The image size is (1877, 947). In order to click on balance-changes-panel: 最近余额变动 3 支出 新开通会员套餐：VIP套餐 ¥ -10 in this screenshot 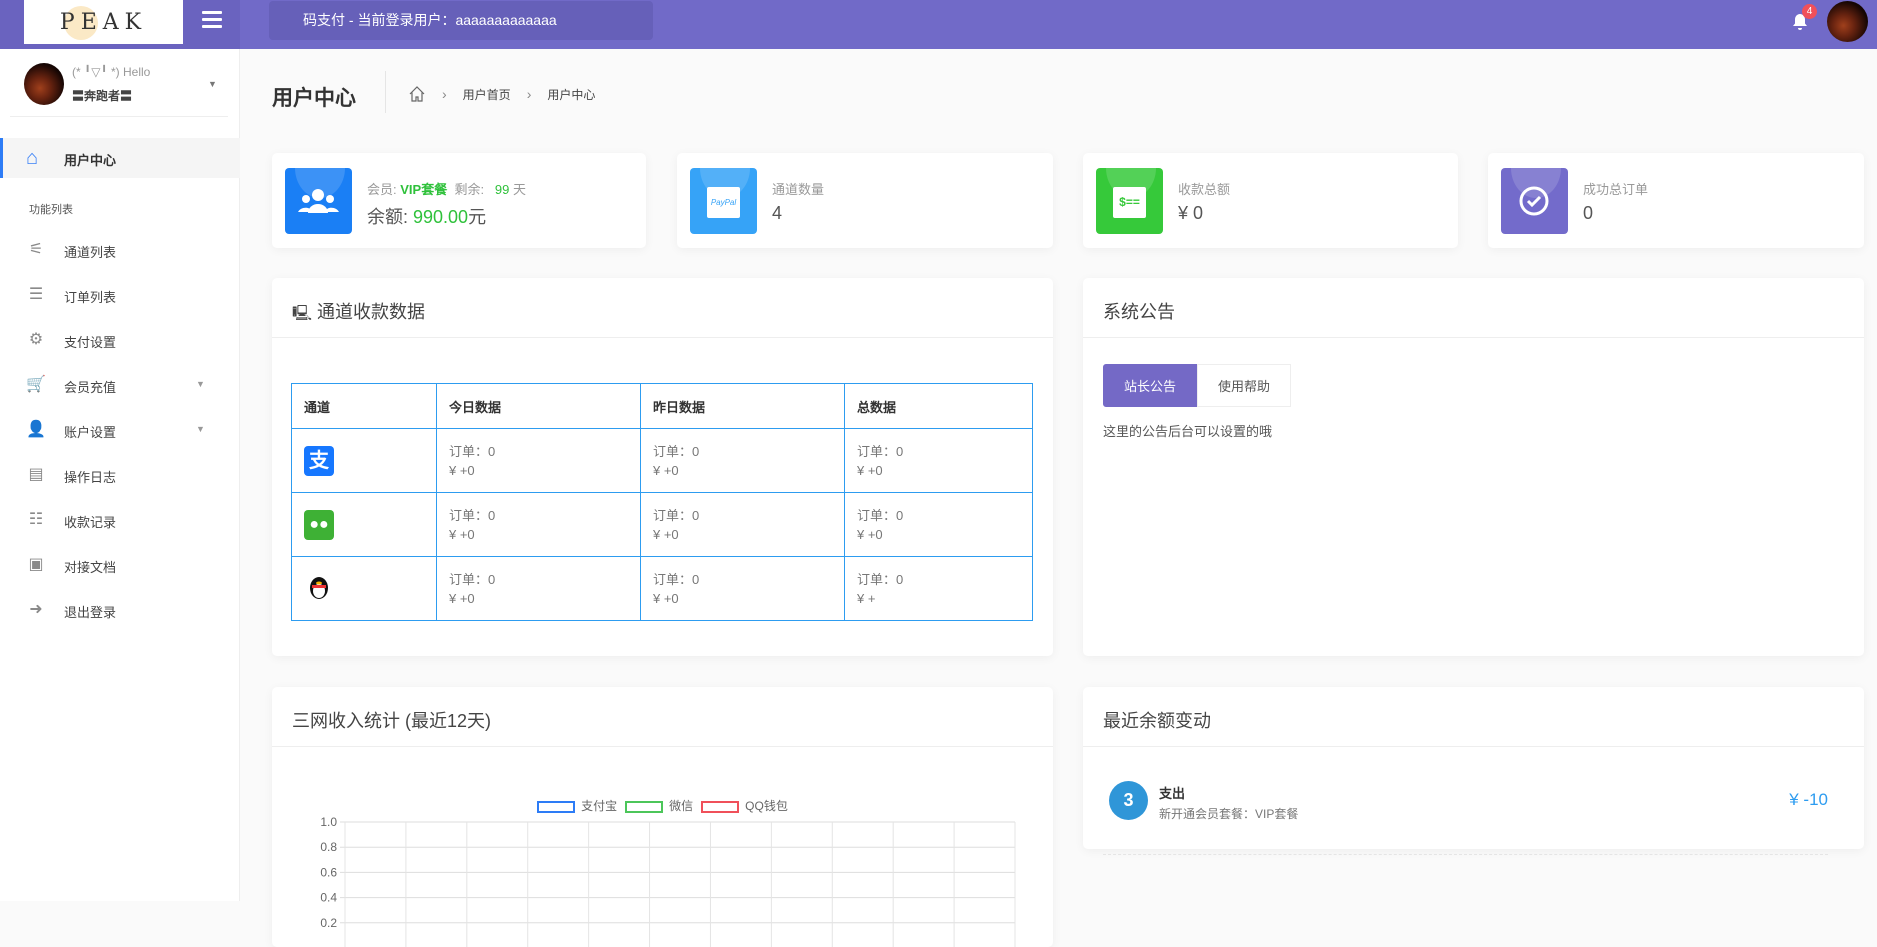, I will do `click(1473, 771)`.